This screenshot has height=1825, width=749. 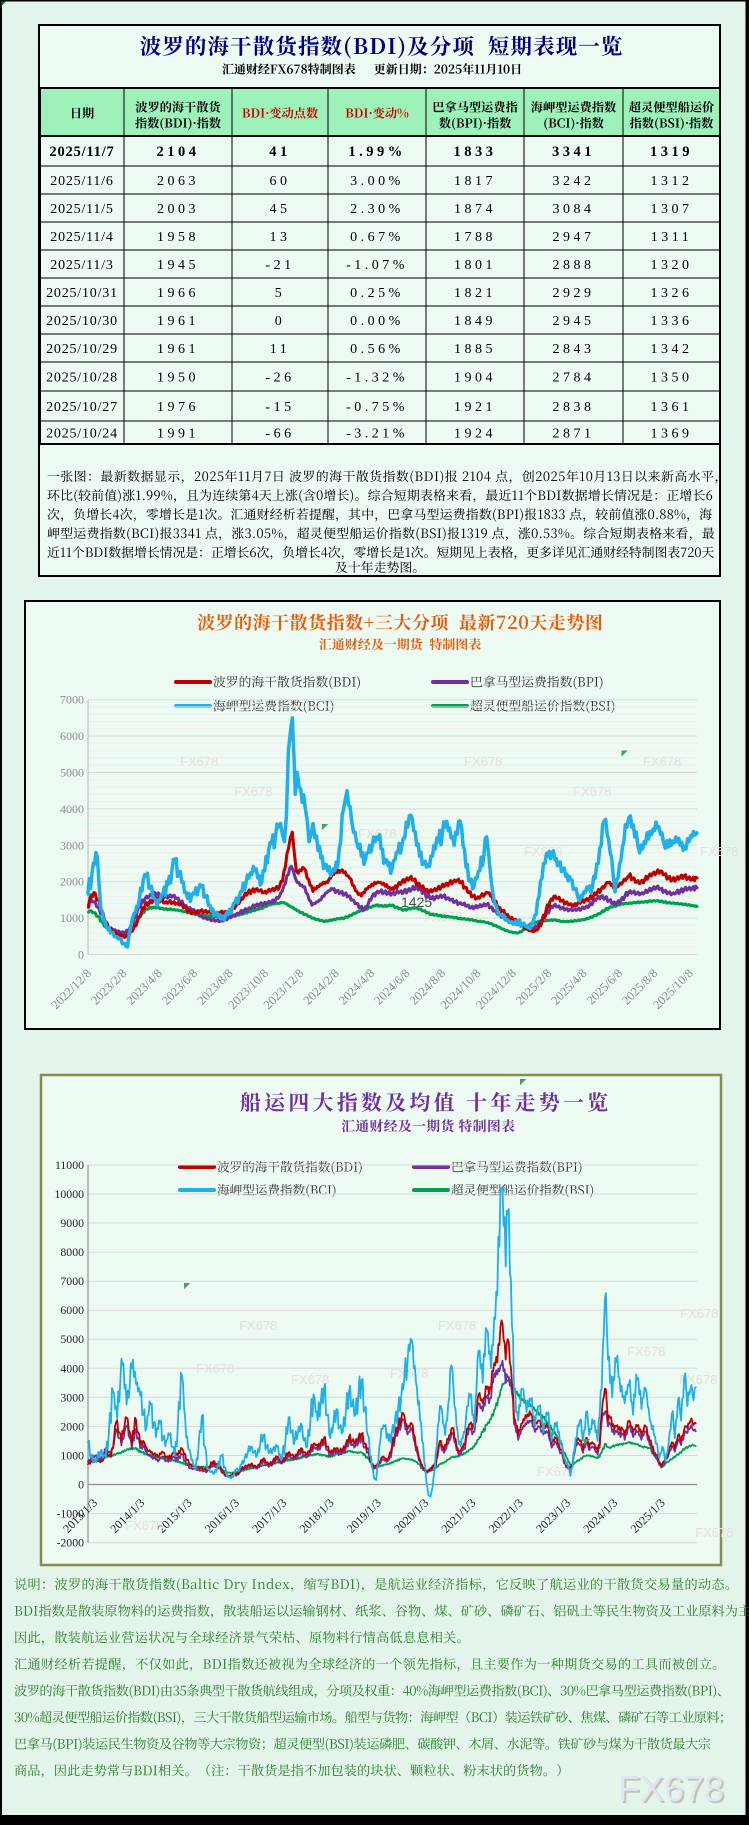 I want to click on svg-text: 1833, so click(x=475, y=152).